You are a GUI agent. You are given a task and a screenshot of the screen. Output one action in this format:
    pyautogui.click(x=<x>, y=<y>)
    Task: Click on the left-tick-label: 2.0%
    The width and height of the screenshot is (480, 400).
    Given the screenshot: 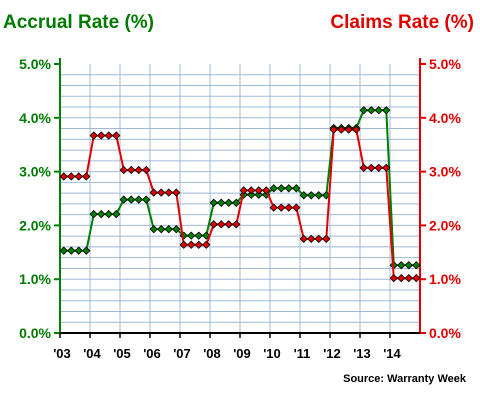 What is the action you would take?
    pyautogui.click(x=35, y=225)
    